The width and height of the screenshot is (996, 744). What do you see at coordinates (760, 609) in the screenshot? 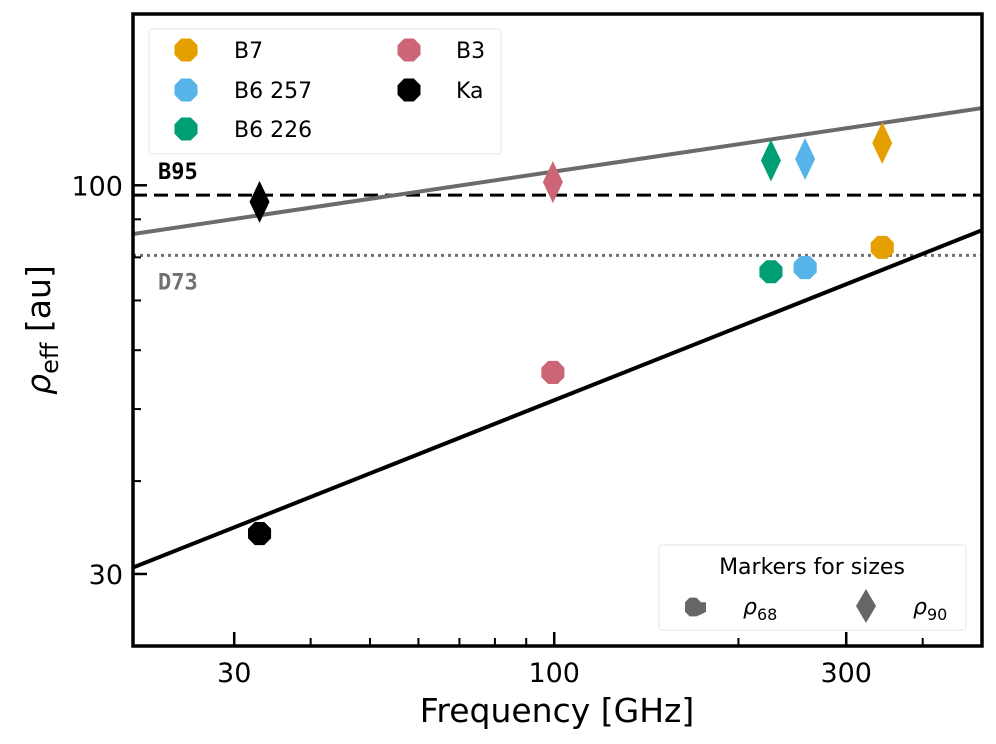
I see `marker-legend-rho68: ρ68` at bounding box center [760, 609].